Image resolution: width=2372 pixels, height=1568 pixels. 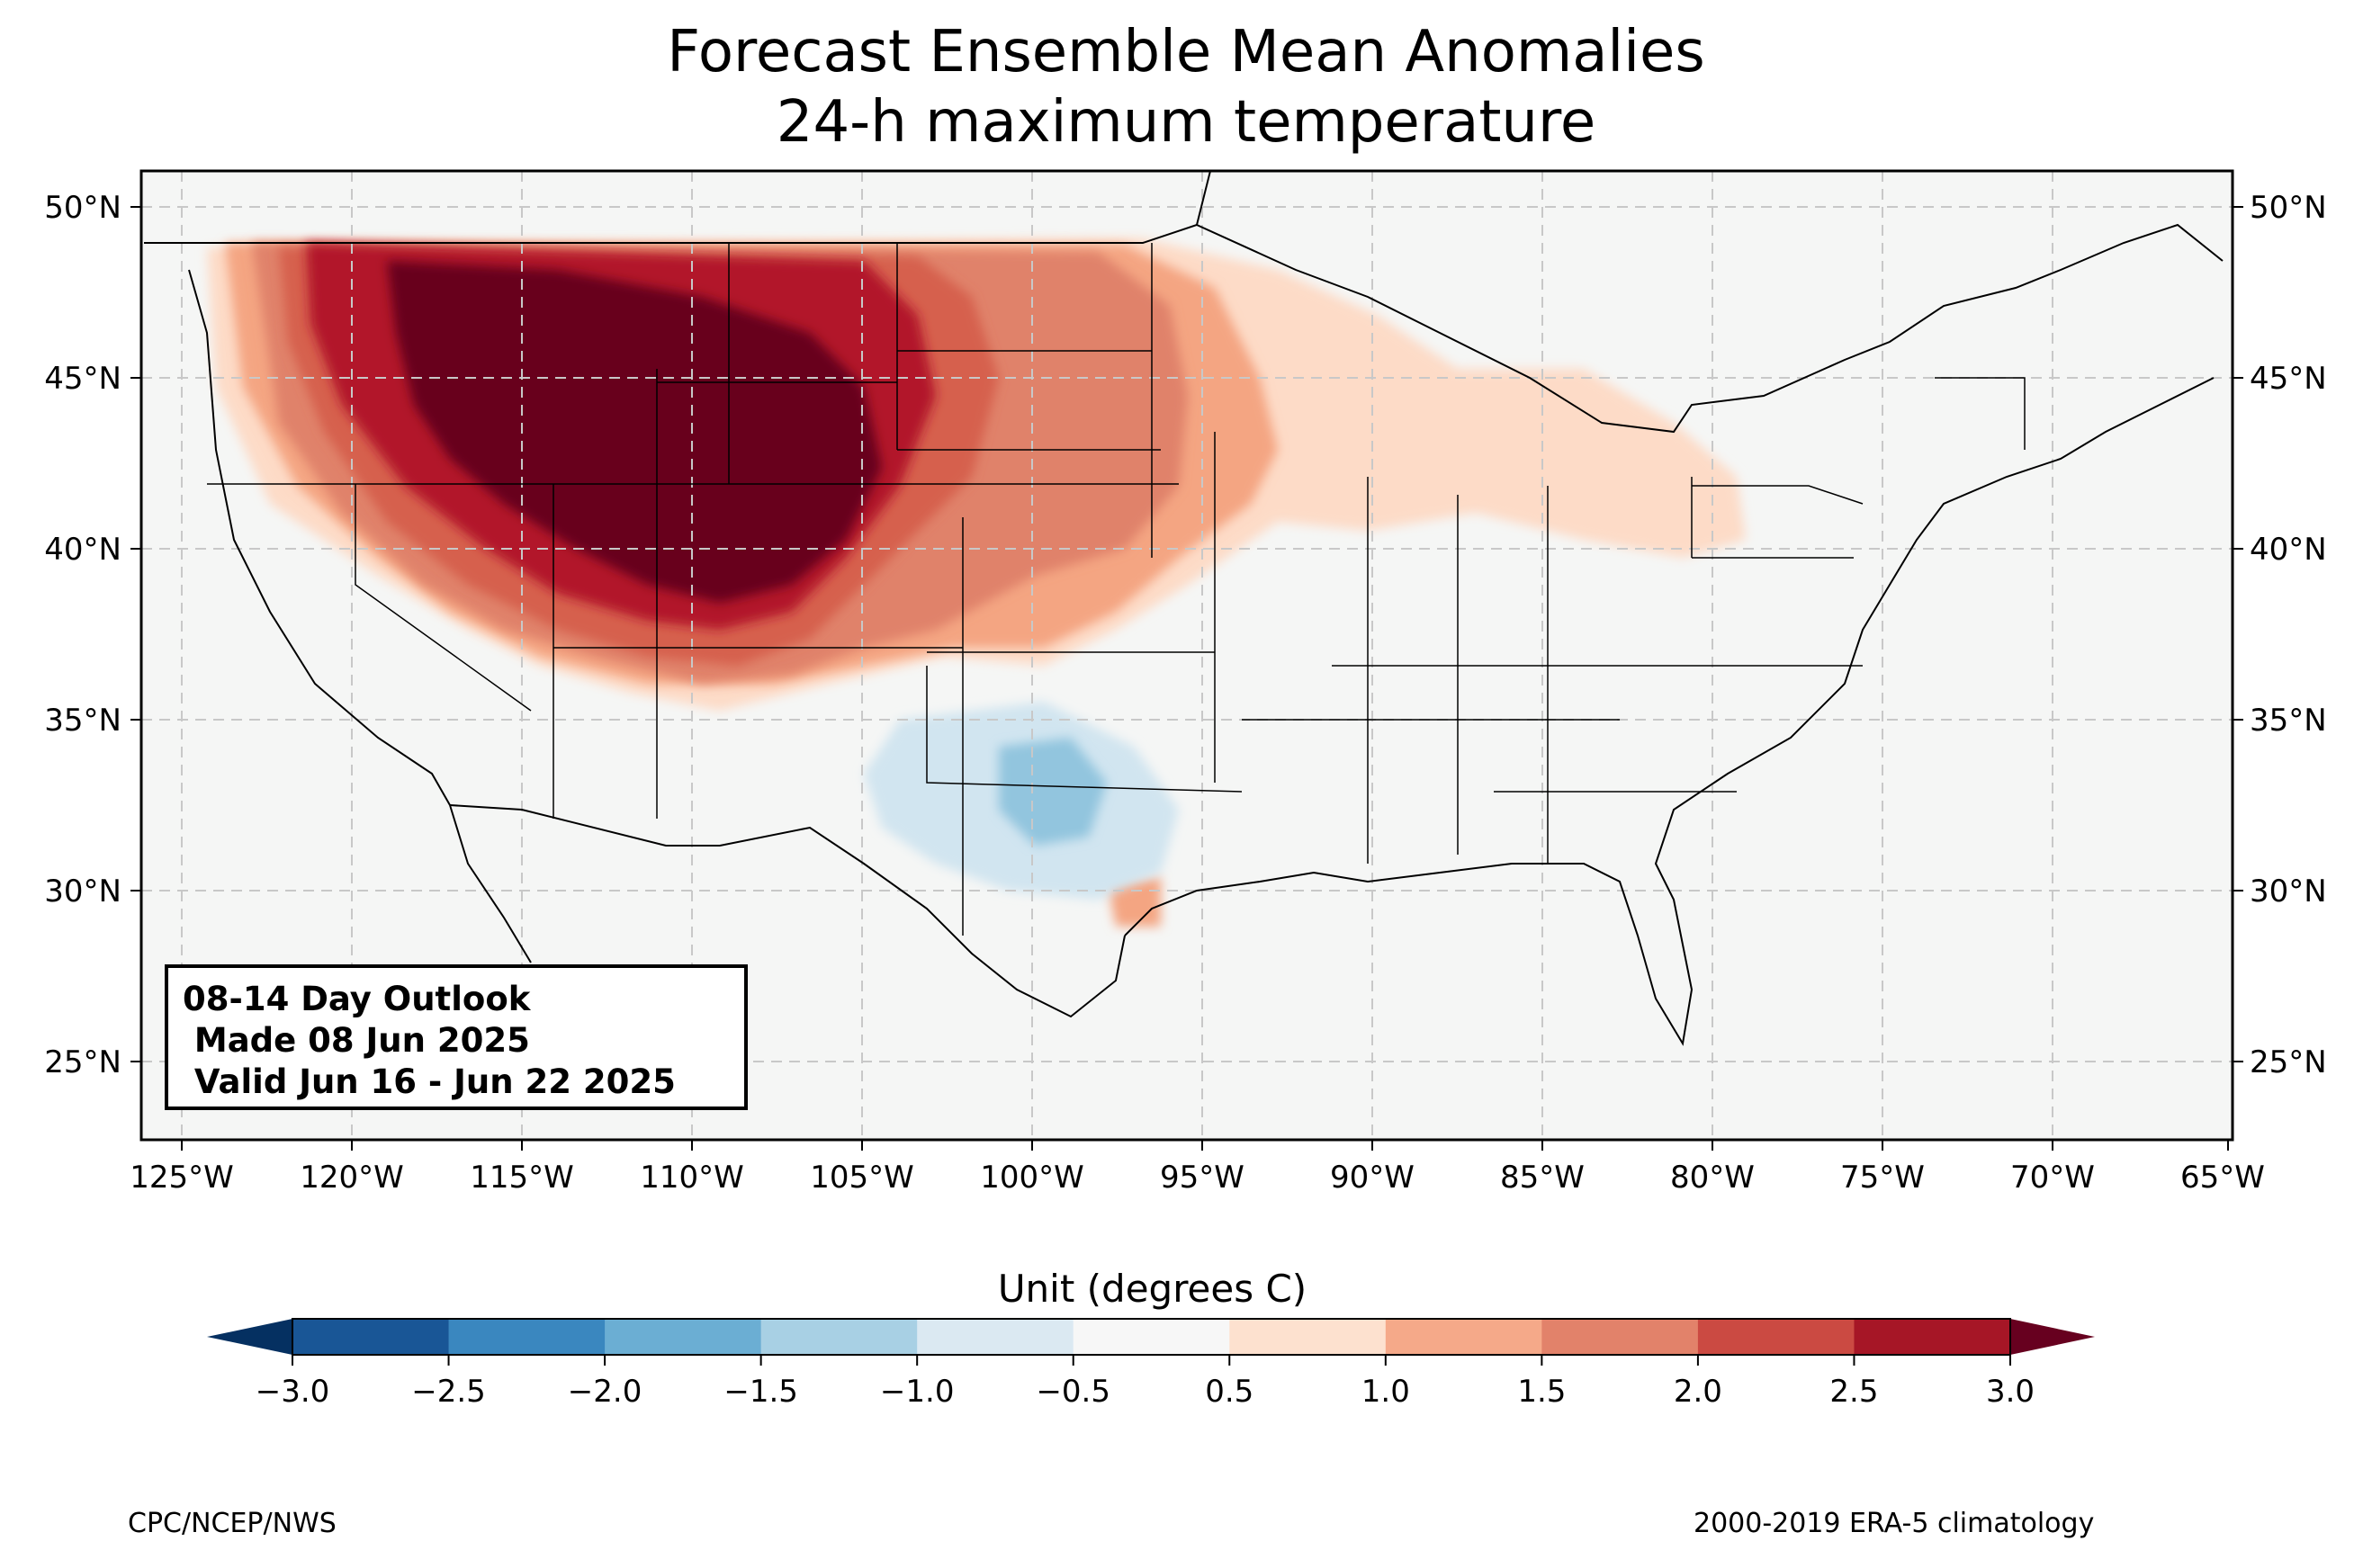 I want to click on colorbar-tick-label: 1.5, so click(x=1541, y=1392).